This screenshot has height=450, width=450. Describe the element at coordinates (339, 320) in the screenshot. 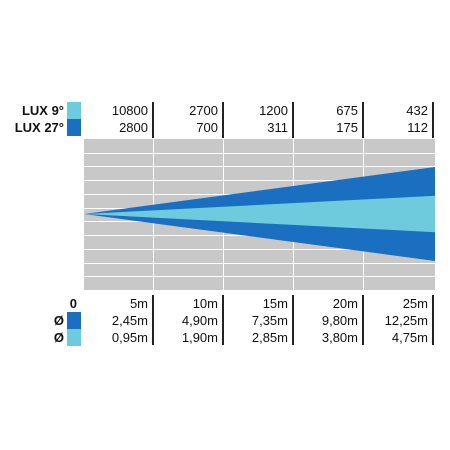

I see `diameter-27-value: 9,80m` at that location.